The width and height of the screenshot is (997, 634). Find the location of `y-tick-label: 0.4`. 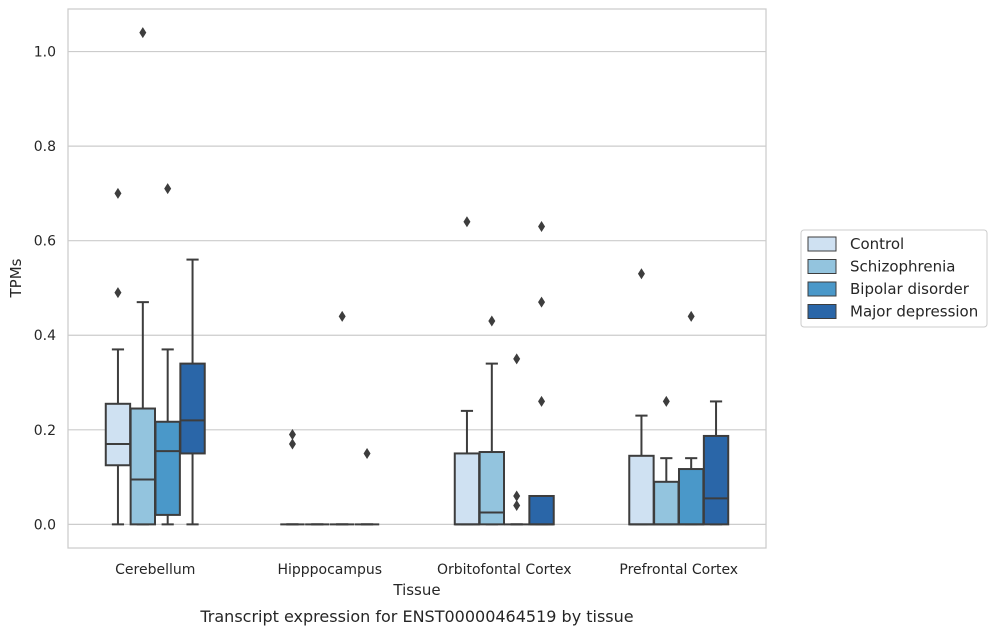

y-tick-label: 0.4 is located at coordinates (45, 336).